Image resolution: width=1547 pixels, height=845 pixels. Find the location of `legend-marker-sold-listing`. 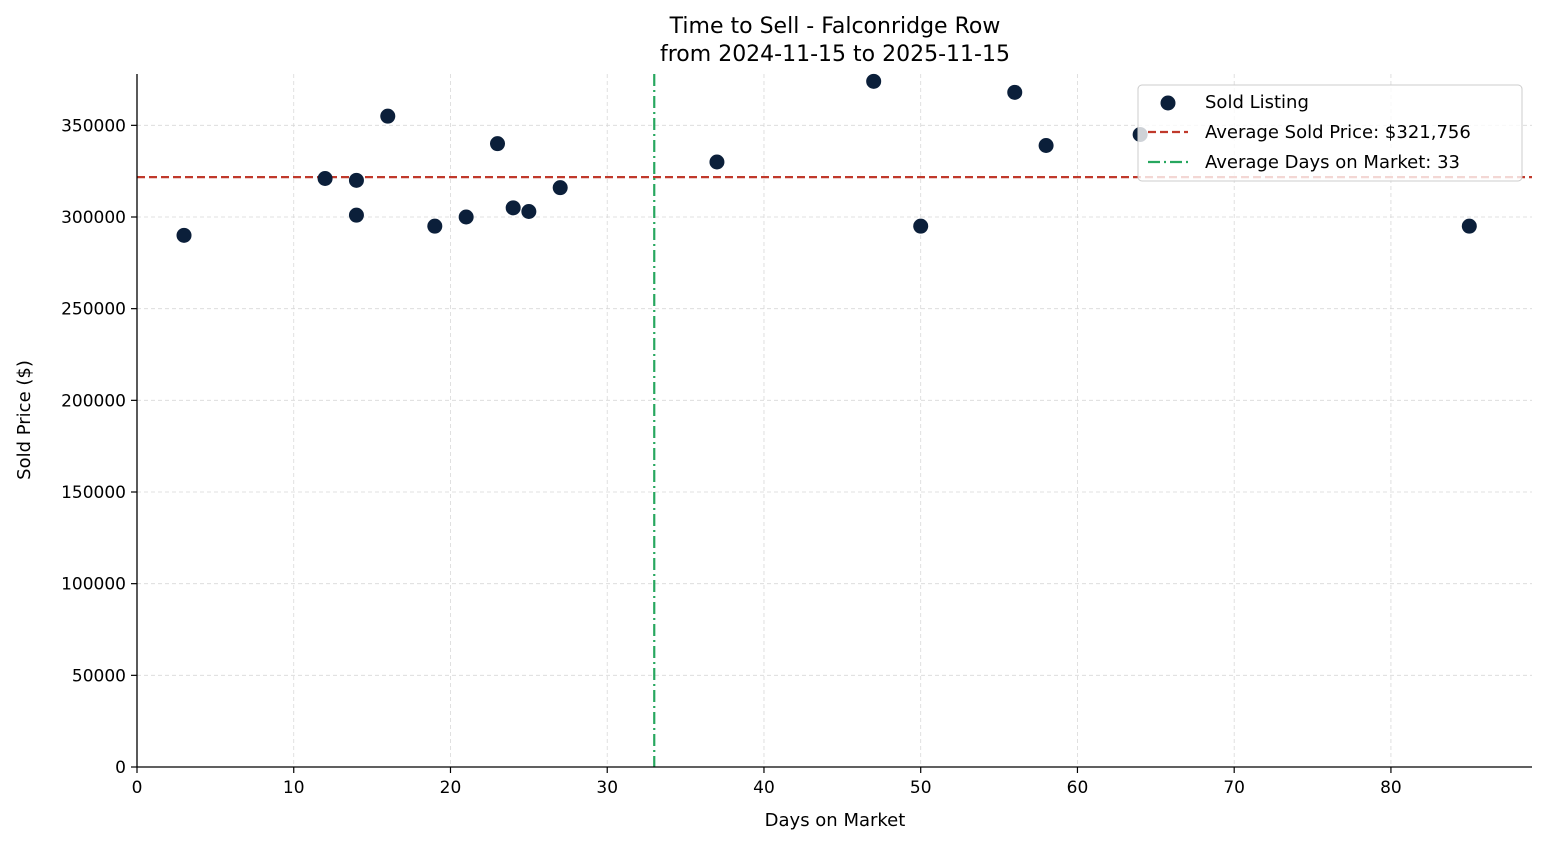

legend-marker-sold-listing is located at coordinates (1168, 103).